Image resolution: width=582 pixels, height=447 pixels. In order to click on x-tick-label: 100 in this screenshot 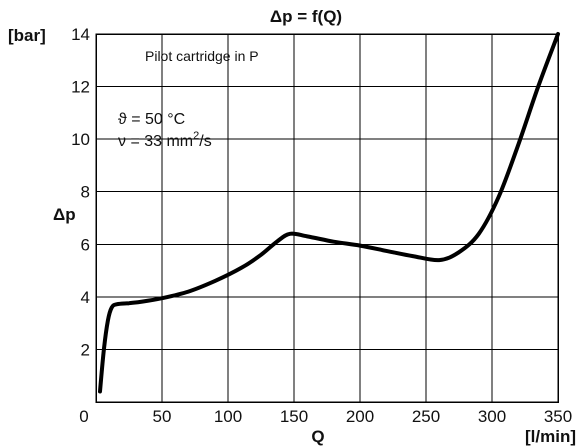, I will do `click(228, 416)`.